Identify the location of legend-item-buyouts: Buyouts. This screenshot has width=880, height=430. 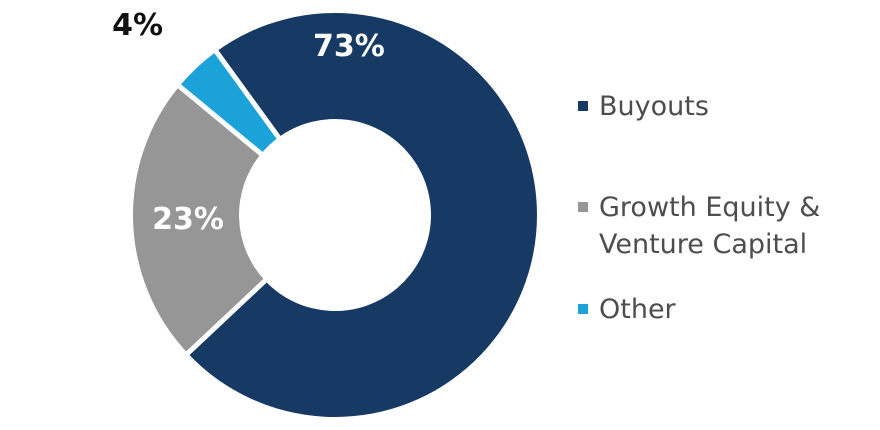
(708, 106).